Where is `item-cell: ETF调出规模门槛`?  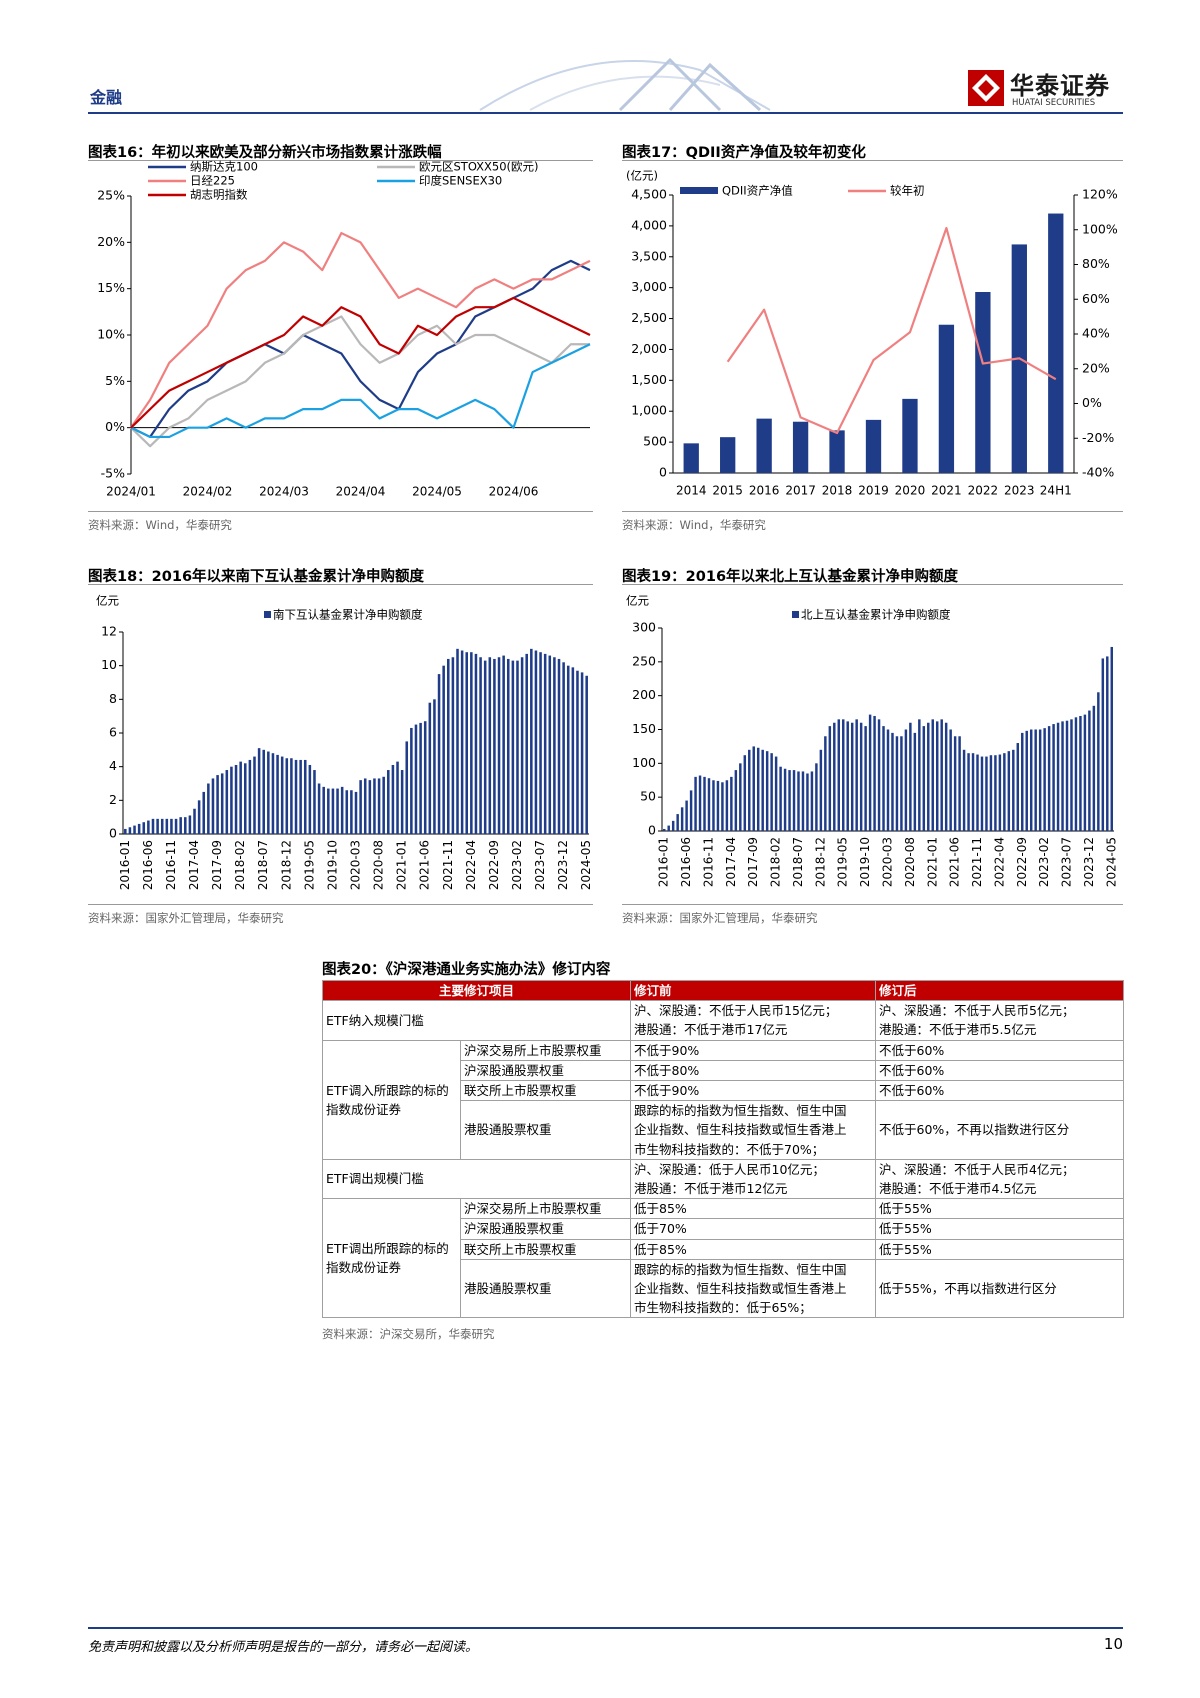
item-cell: ETF调出规模门槛 is located at coordinates (476, 1179).